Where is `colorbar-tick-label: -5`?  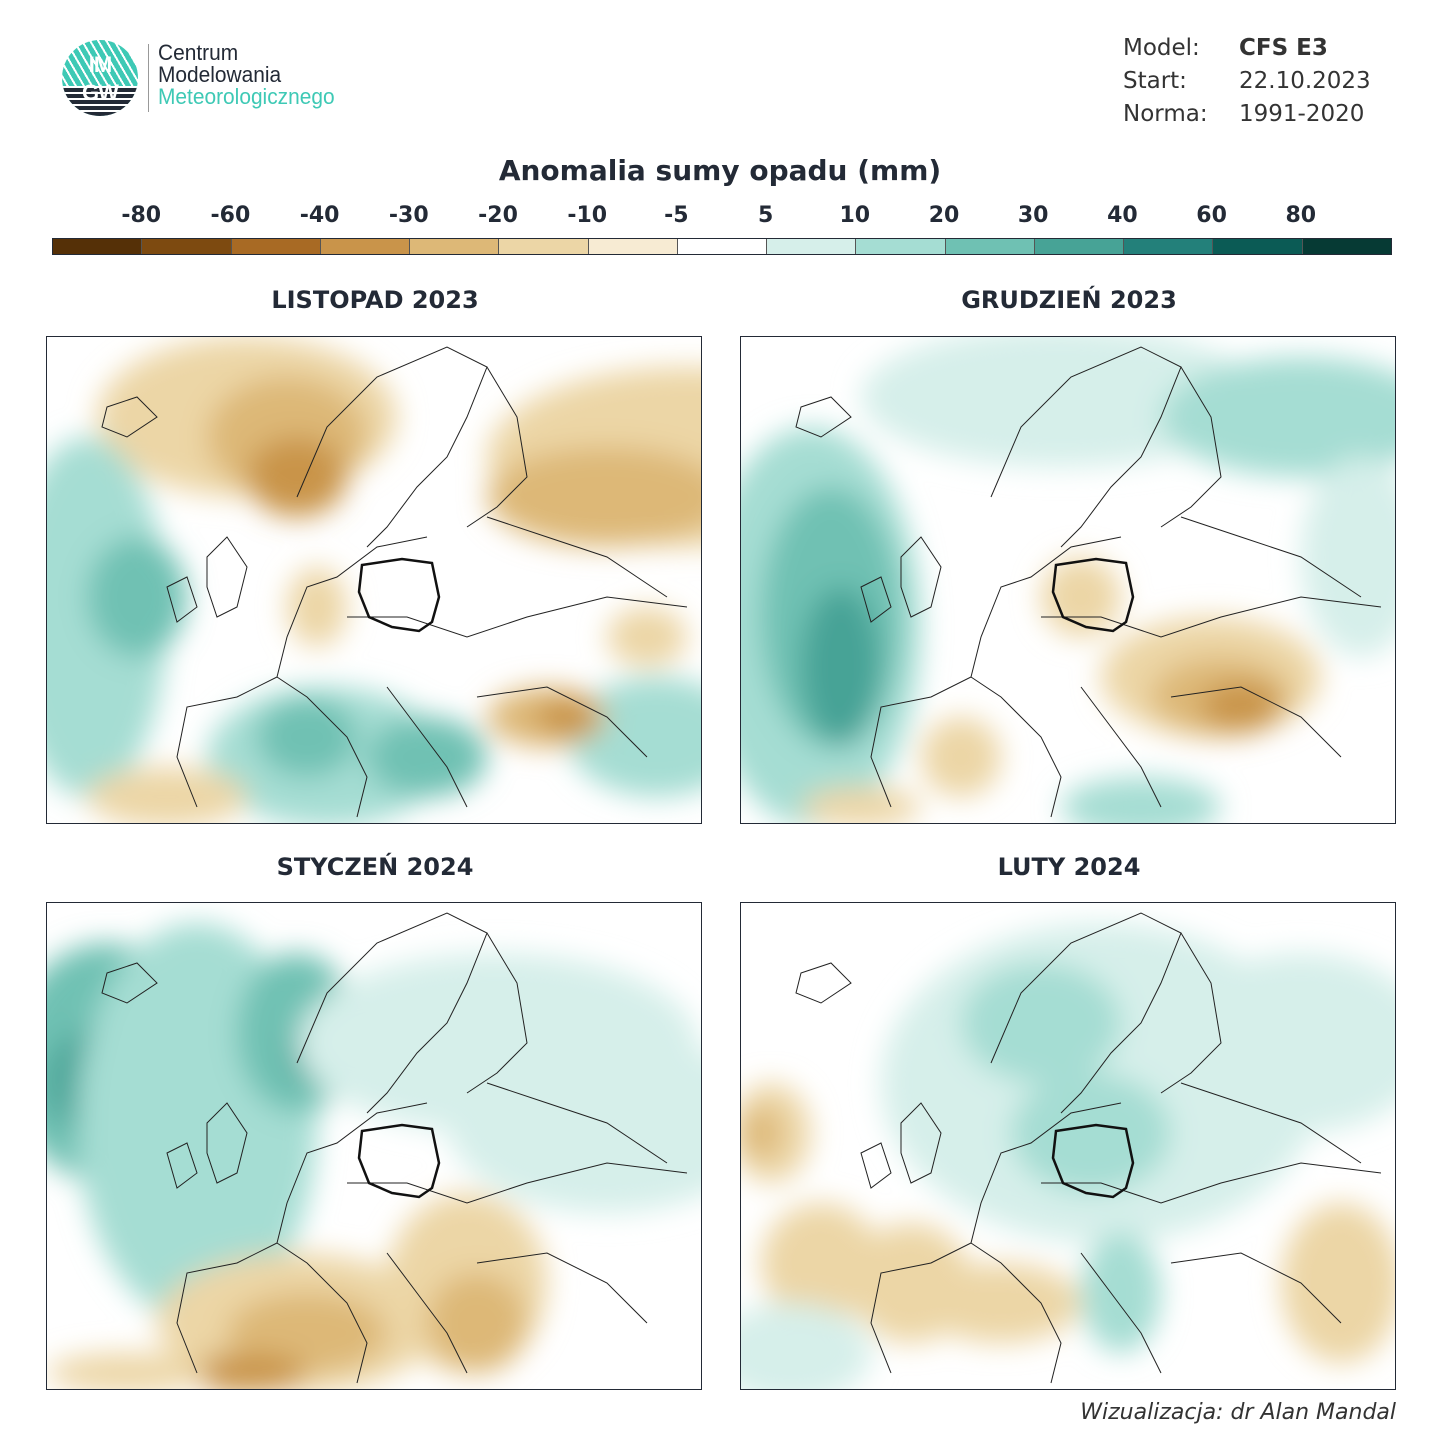 colorbar-tick-label: -5 is located at coordinates (676, 215).